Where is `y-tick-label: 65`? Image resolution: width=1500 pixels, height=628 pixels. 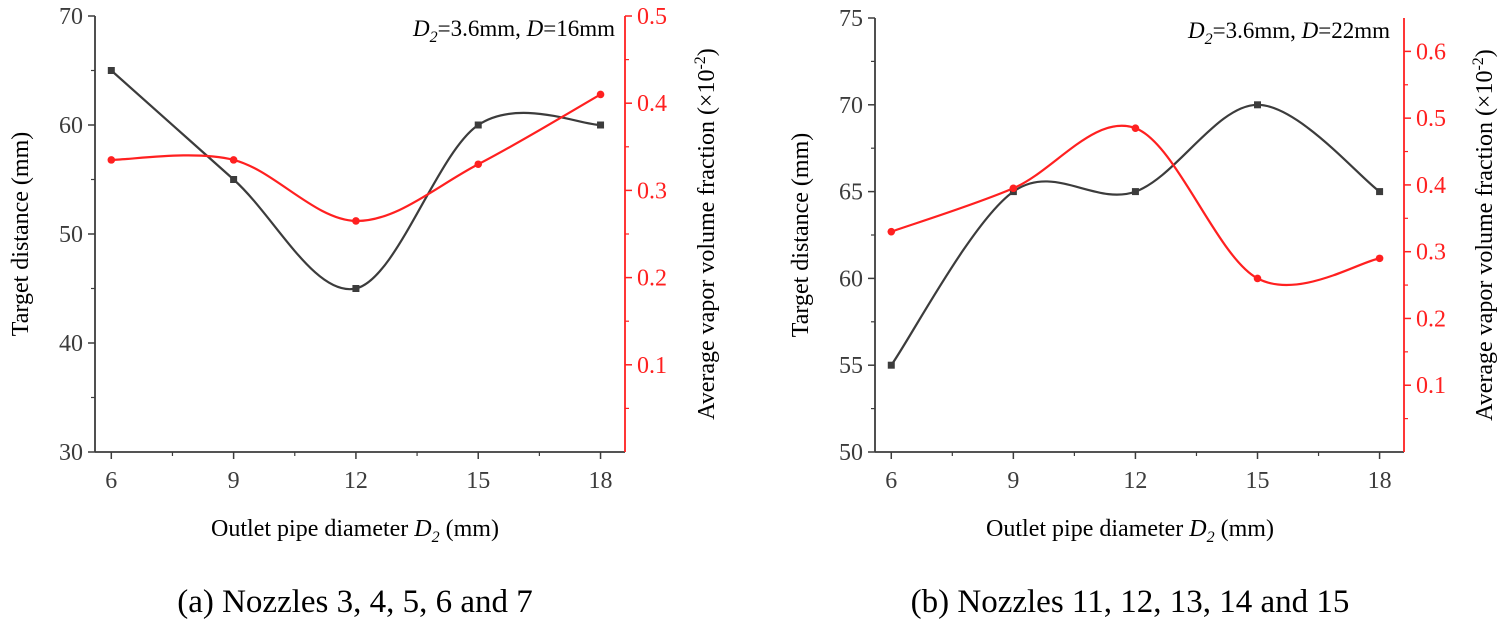 y-tick-label: 65 is located at coordinates (851, 193).